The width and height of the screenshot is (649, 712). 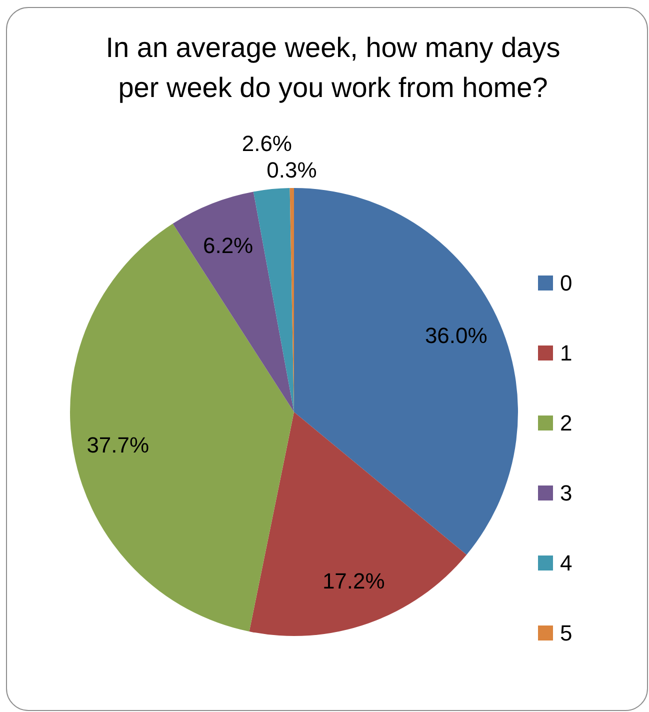 What do you see at coordinates (118, 445) in the screenshot?
I see `data-label: 37.7%` at bounding box center [118, 445].